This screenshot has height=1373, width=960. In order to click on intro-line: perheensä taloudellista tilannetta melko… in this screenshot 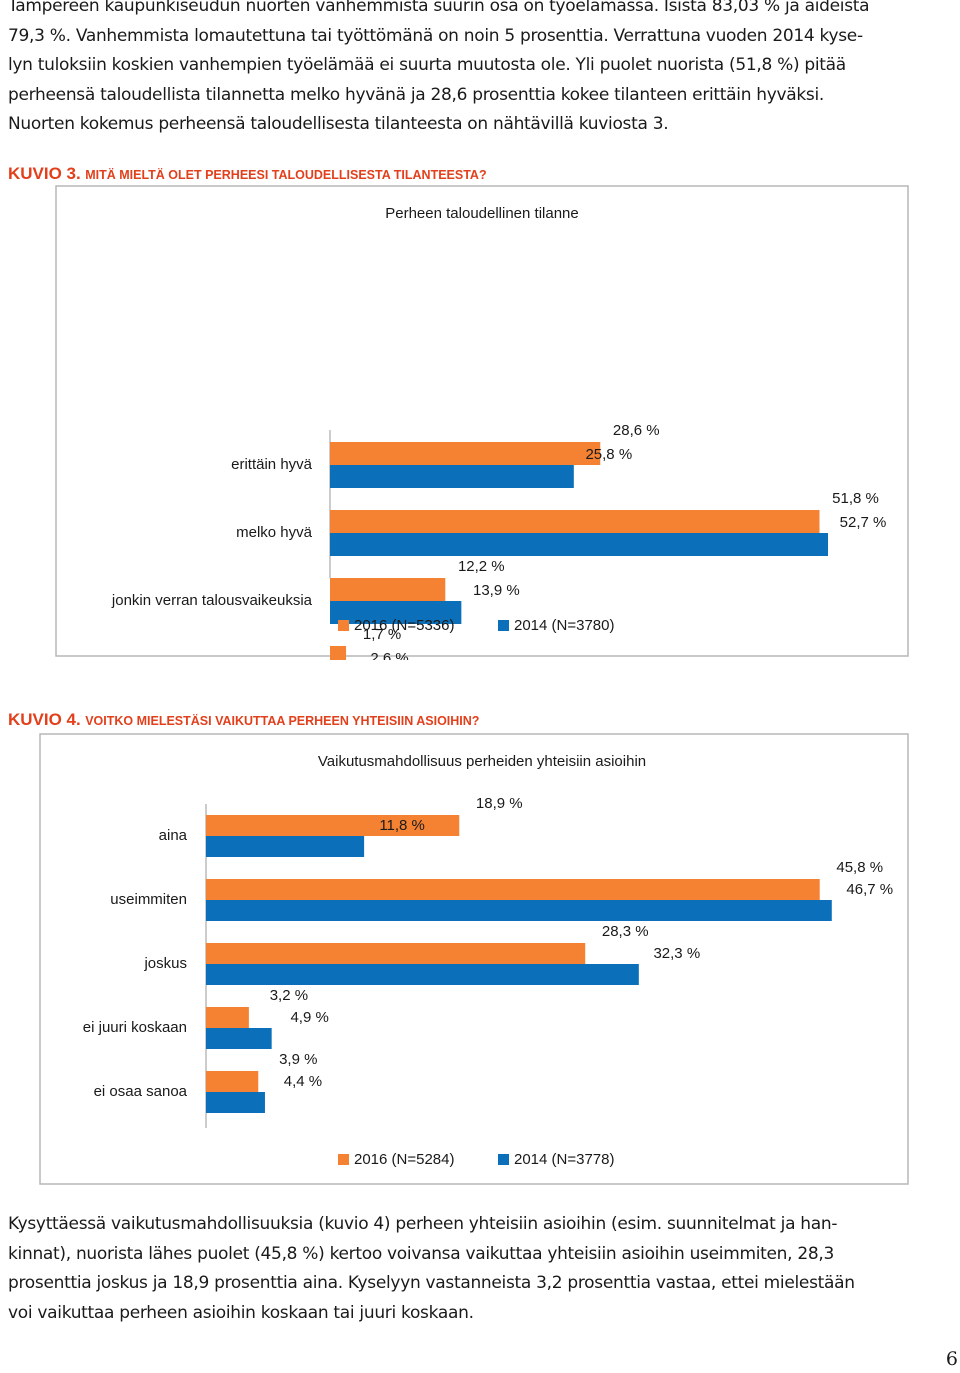, I will do `click(416, 94)`.